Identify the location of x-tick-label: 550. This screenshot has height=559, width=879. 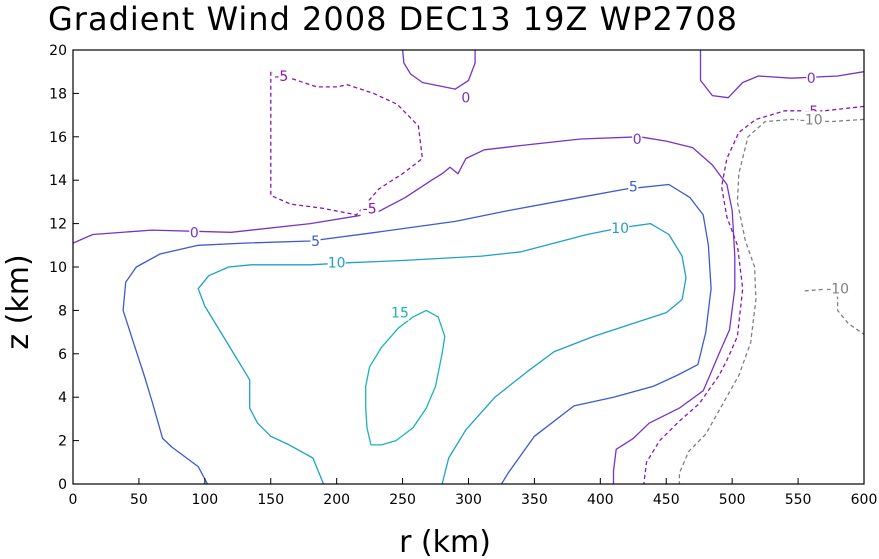
(798, 500).